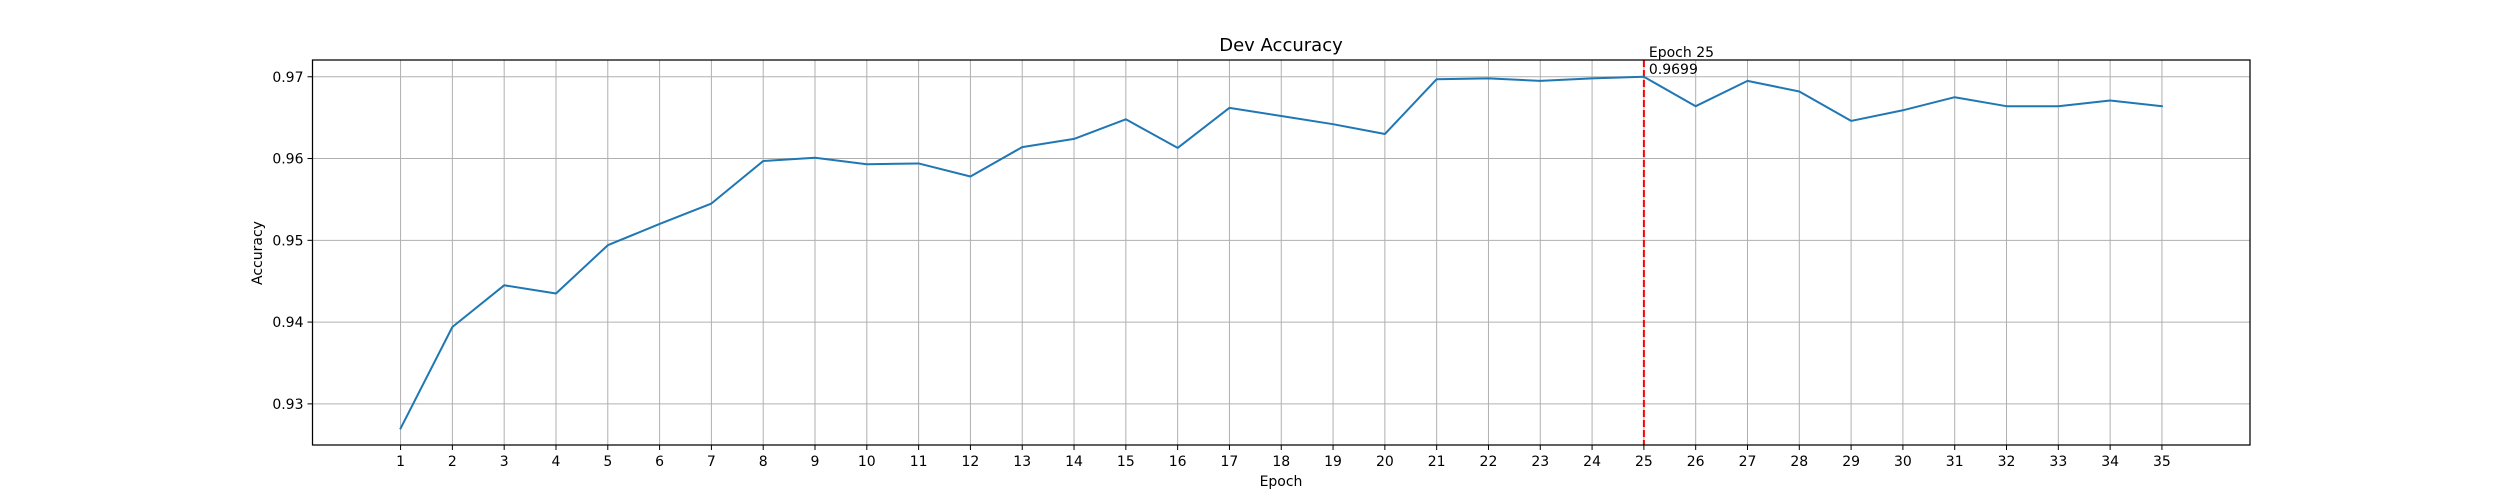 Image resolution: width=2500 pixels, height=500 pixels. I want to click on x-axis-label: Epoch, so click(1281, 482).